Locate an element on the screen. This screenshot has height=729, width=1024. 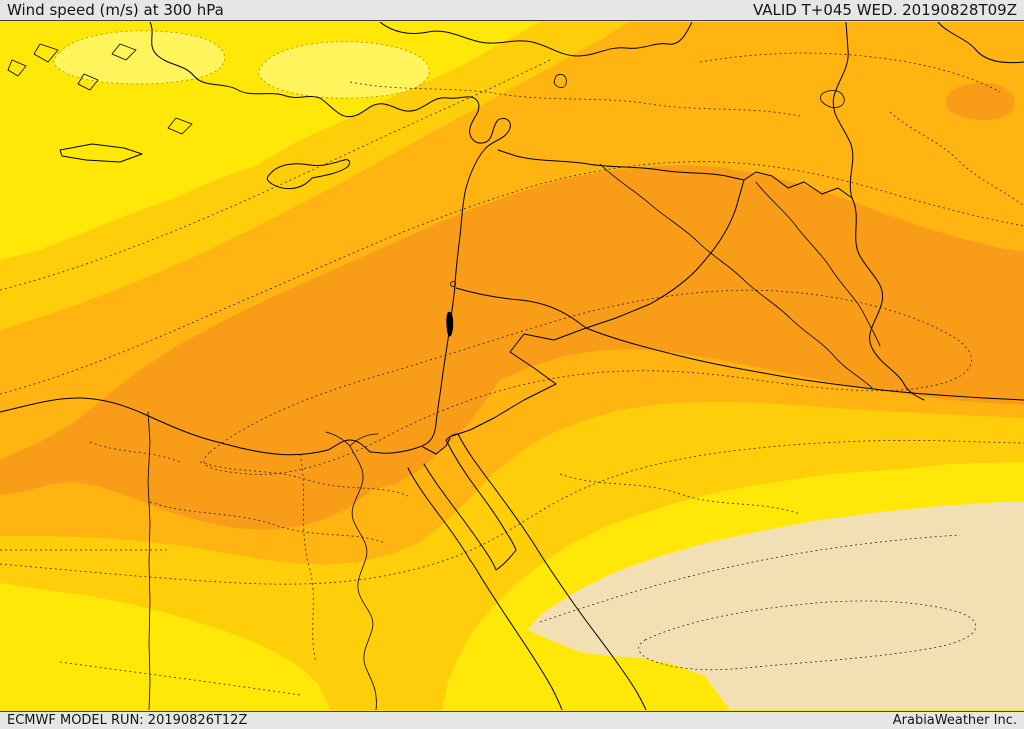
aegean-islands is located at coordinates (100, 89).